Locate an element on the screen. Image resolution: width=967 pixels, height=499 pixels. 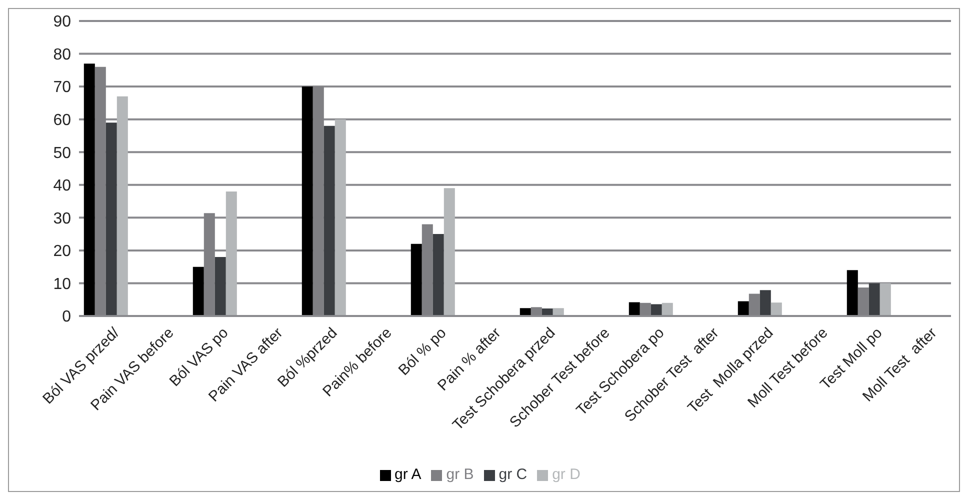
y-tick-label: 10 is located at coordinates (62, 284).